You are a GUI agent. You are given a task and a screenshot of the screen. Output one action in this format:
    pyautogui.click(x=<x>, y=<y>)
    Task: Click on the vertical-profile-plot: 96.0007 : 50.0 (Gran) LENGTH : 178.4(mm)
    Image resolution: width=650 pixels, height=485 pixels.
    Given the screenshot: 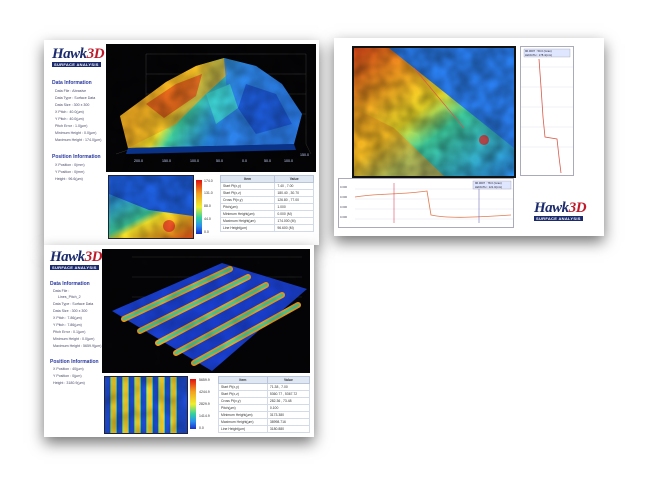 What is the action you would take?
    pyautogui.click(x=547, y=111)
    